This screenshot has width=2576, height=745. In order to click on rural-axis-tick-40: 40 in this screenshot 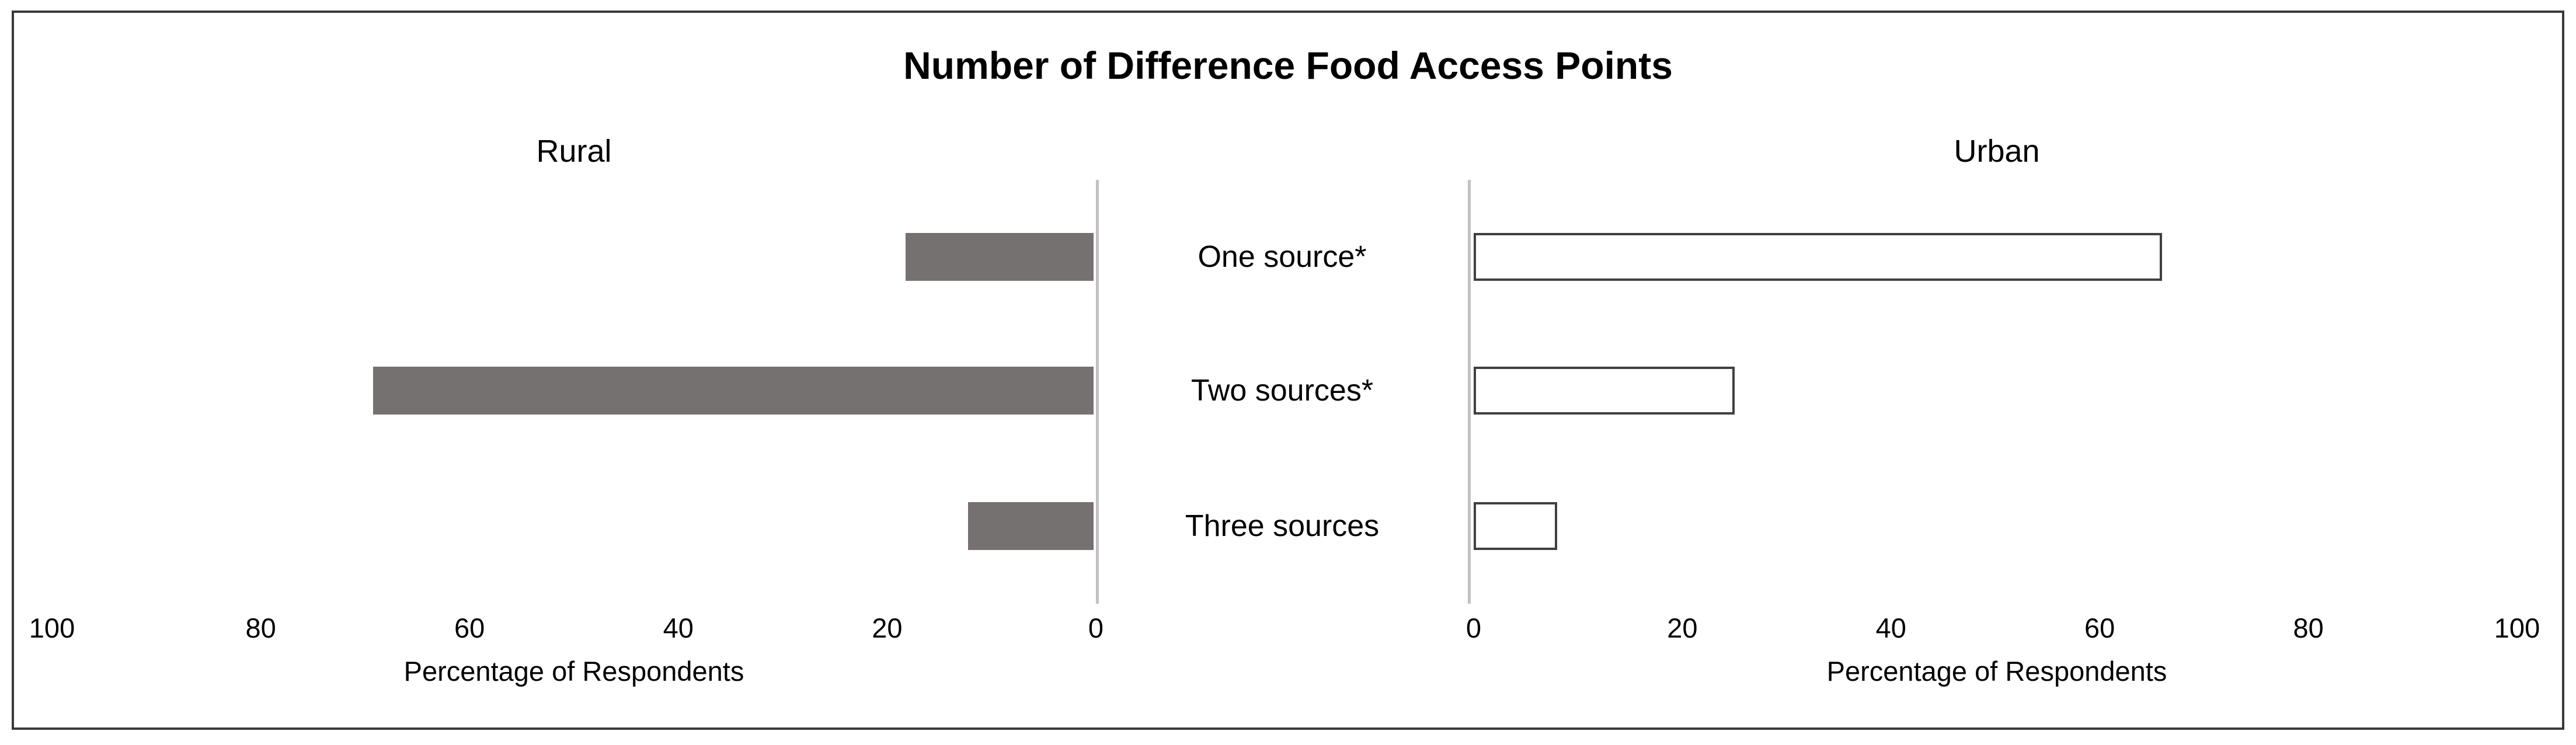, I will do `click(678, 628)`.